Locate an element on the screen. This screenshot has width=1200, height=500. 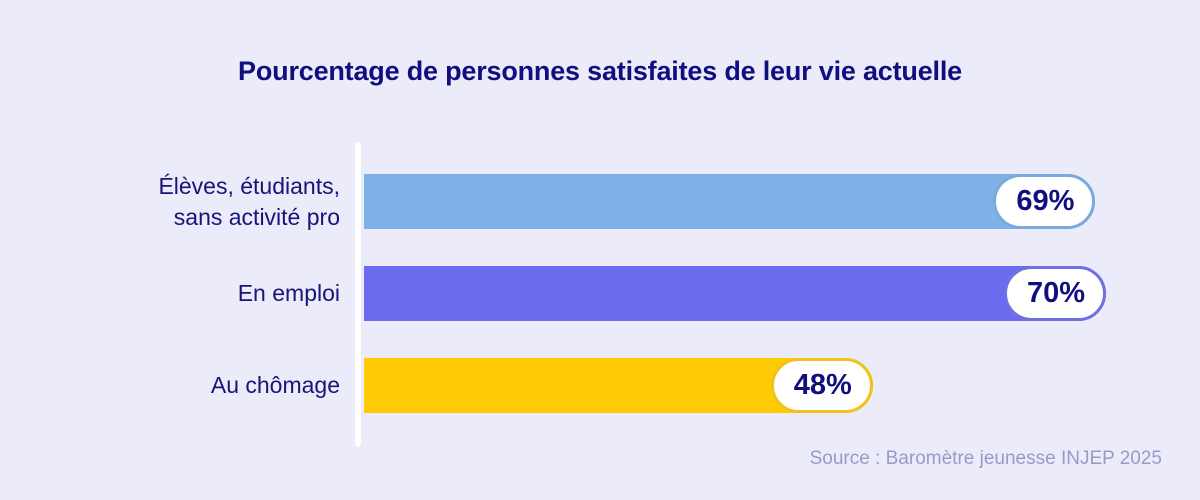
category-label-line: En emploi is located at coordinates (288, 293).